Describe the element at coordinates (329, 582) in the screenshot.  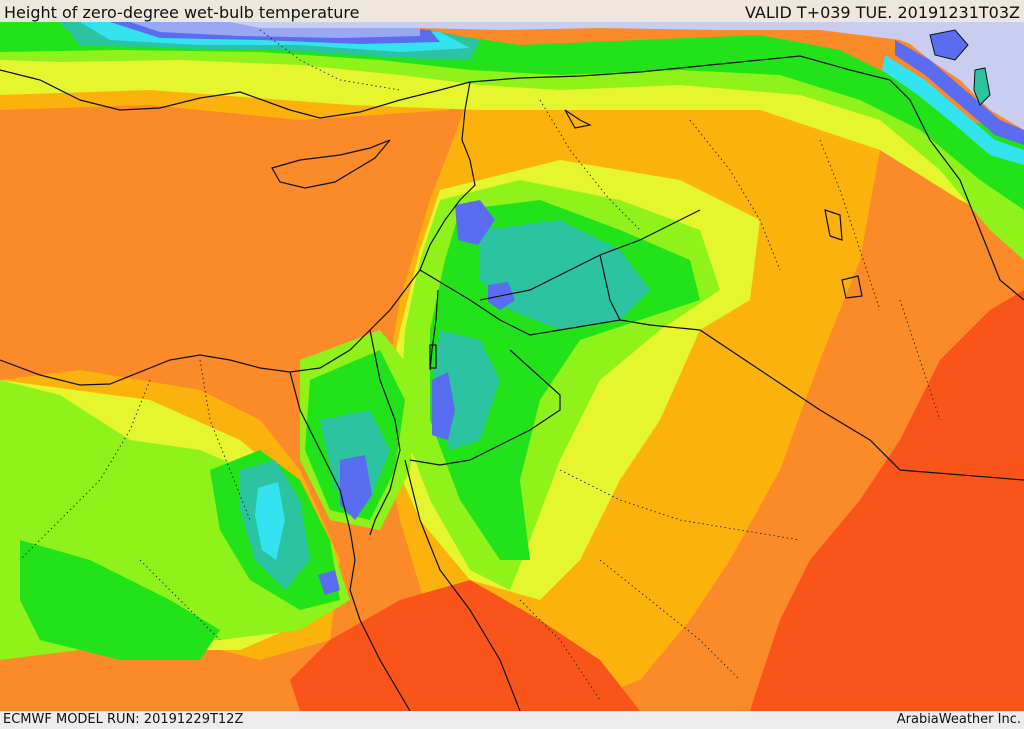
I see `field-blue-redsea` at that location.